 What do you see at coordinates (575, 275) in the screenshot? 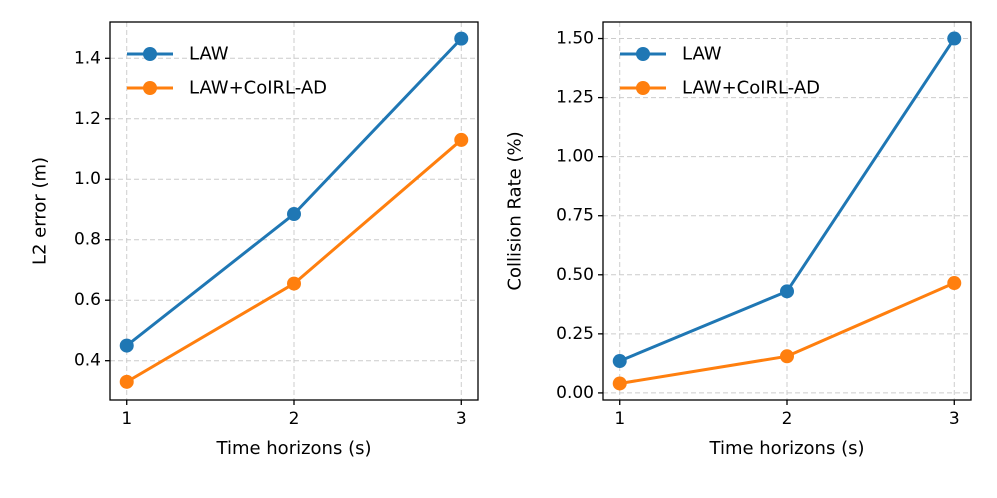
I see `y-tick-label: 0.50` at bounding box center [575, 275].